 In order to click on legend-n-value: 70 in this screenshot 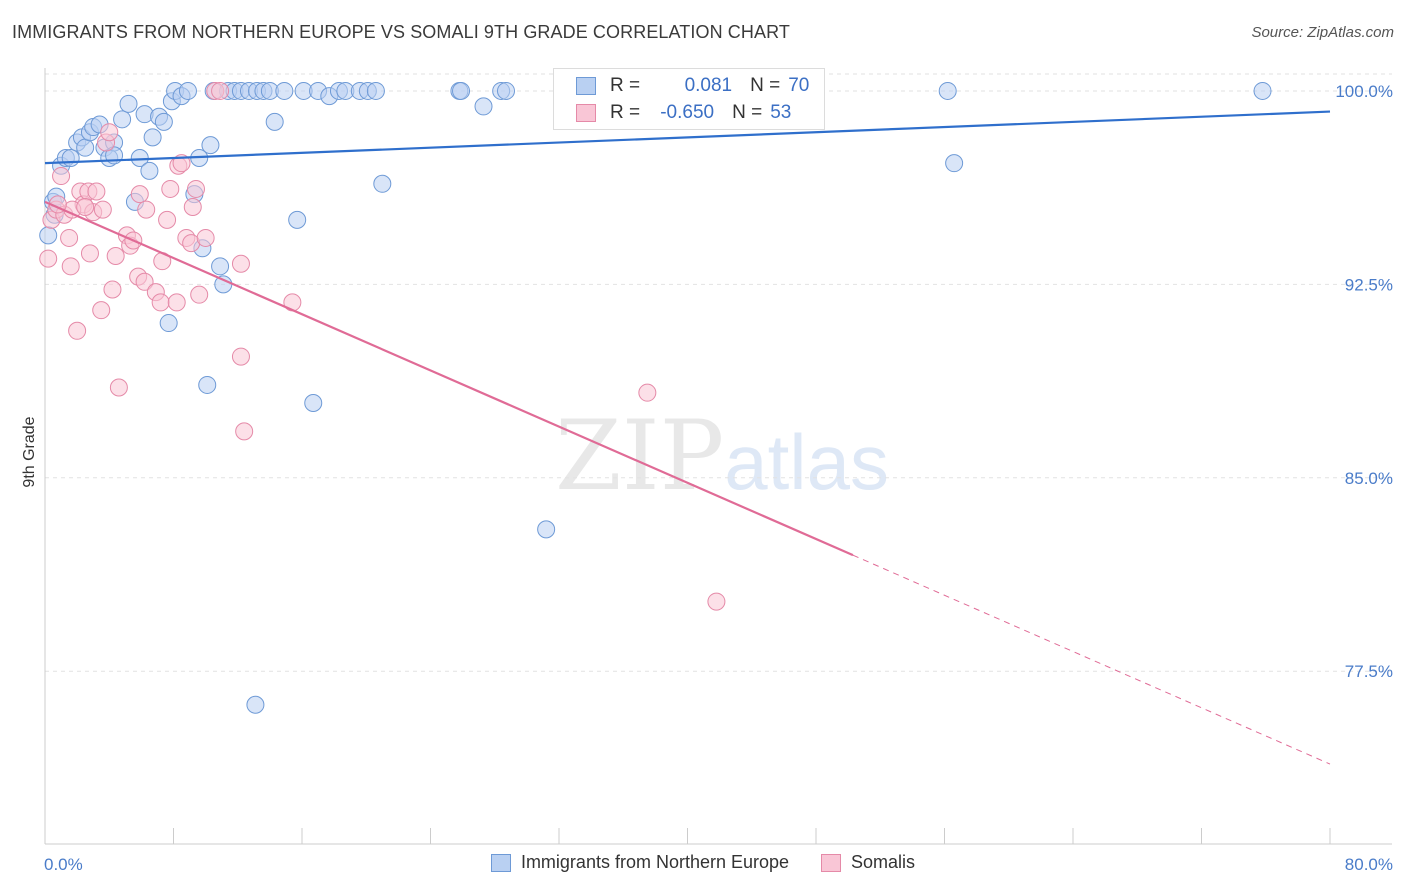, I will do `click(799, 85)`.